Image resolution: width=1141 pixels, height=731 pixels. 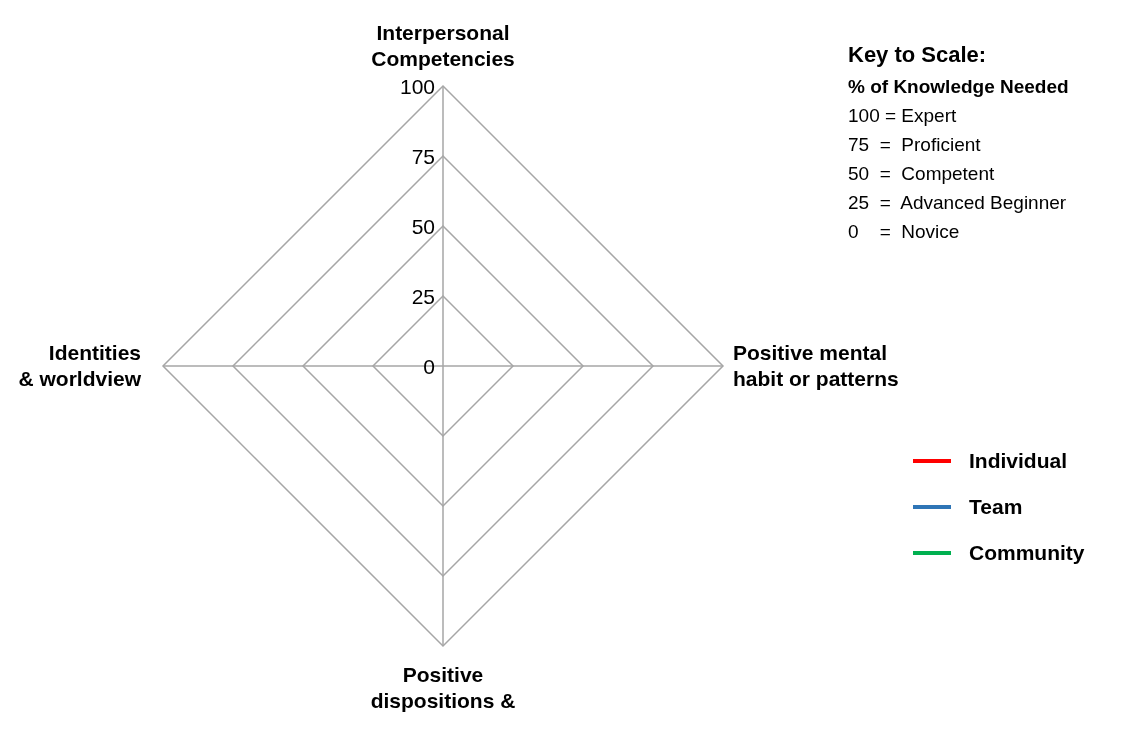 I want to click on text: Key to Scale:, so click(x=918, y=55).